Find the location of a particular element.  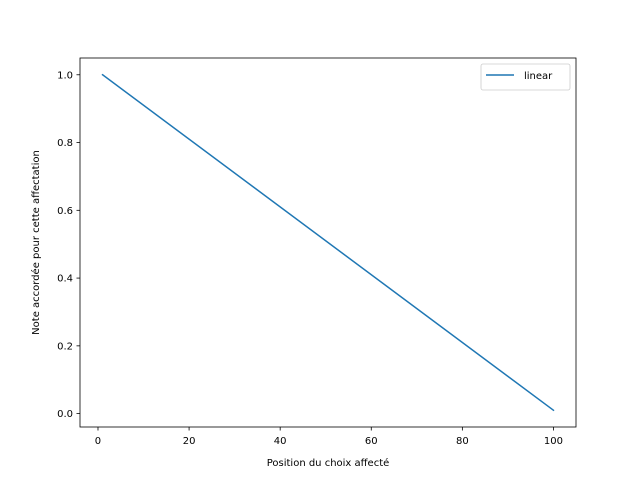

y-tick-label: 0.4 is located at coordinates (65, 279).